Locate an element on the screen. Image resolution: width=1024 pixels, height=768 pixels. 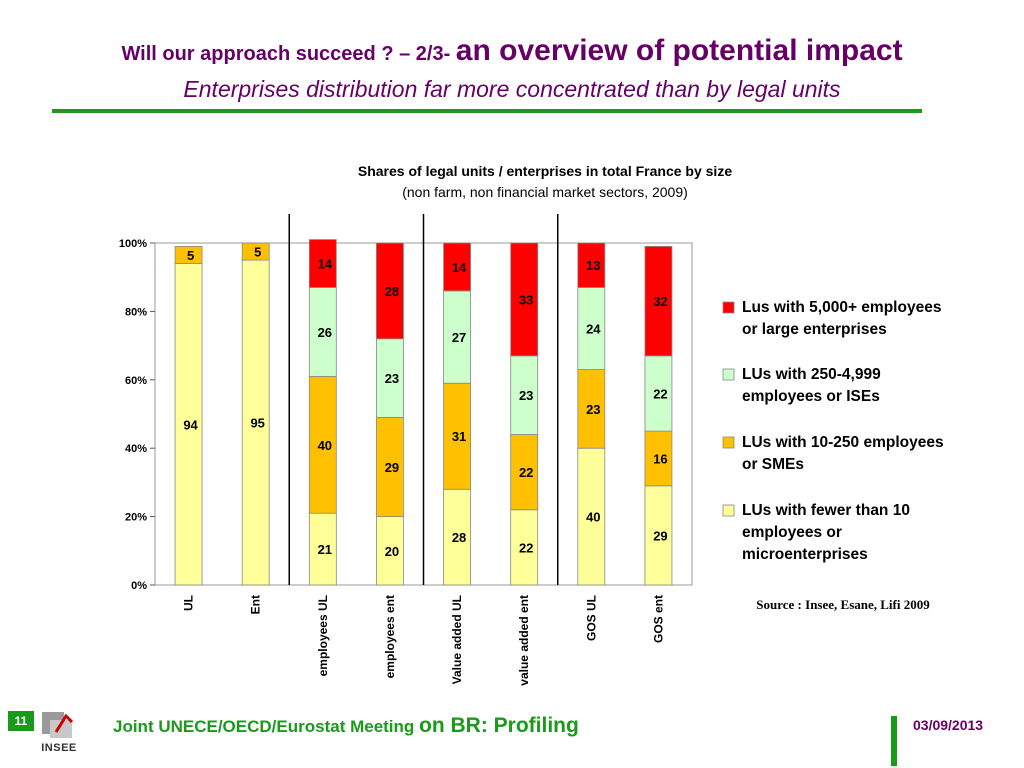
x-category-label: GOS ent is located at coordinates (658, 619).